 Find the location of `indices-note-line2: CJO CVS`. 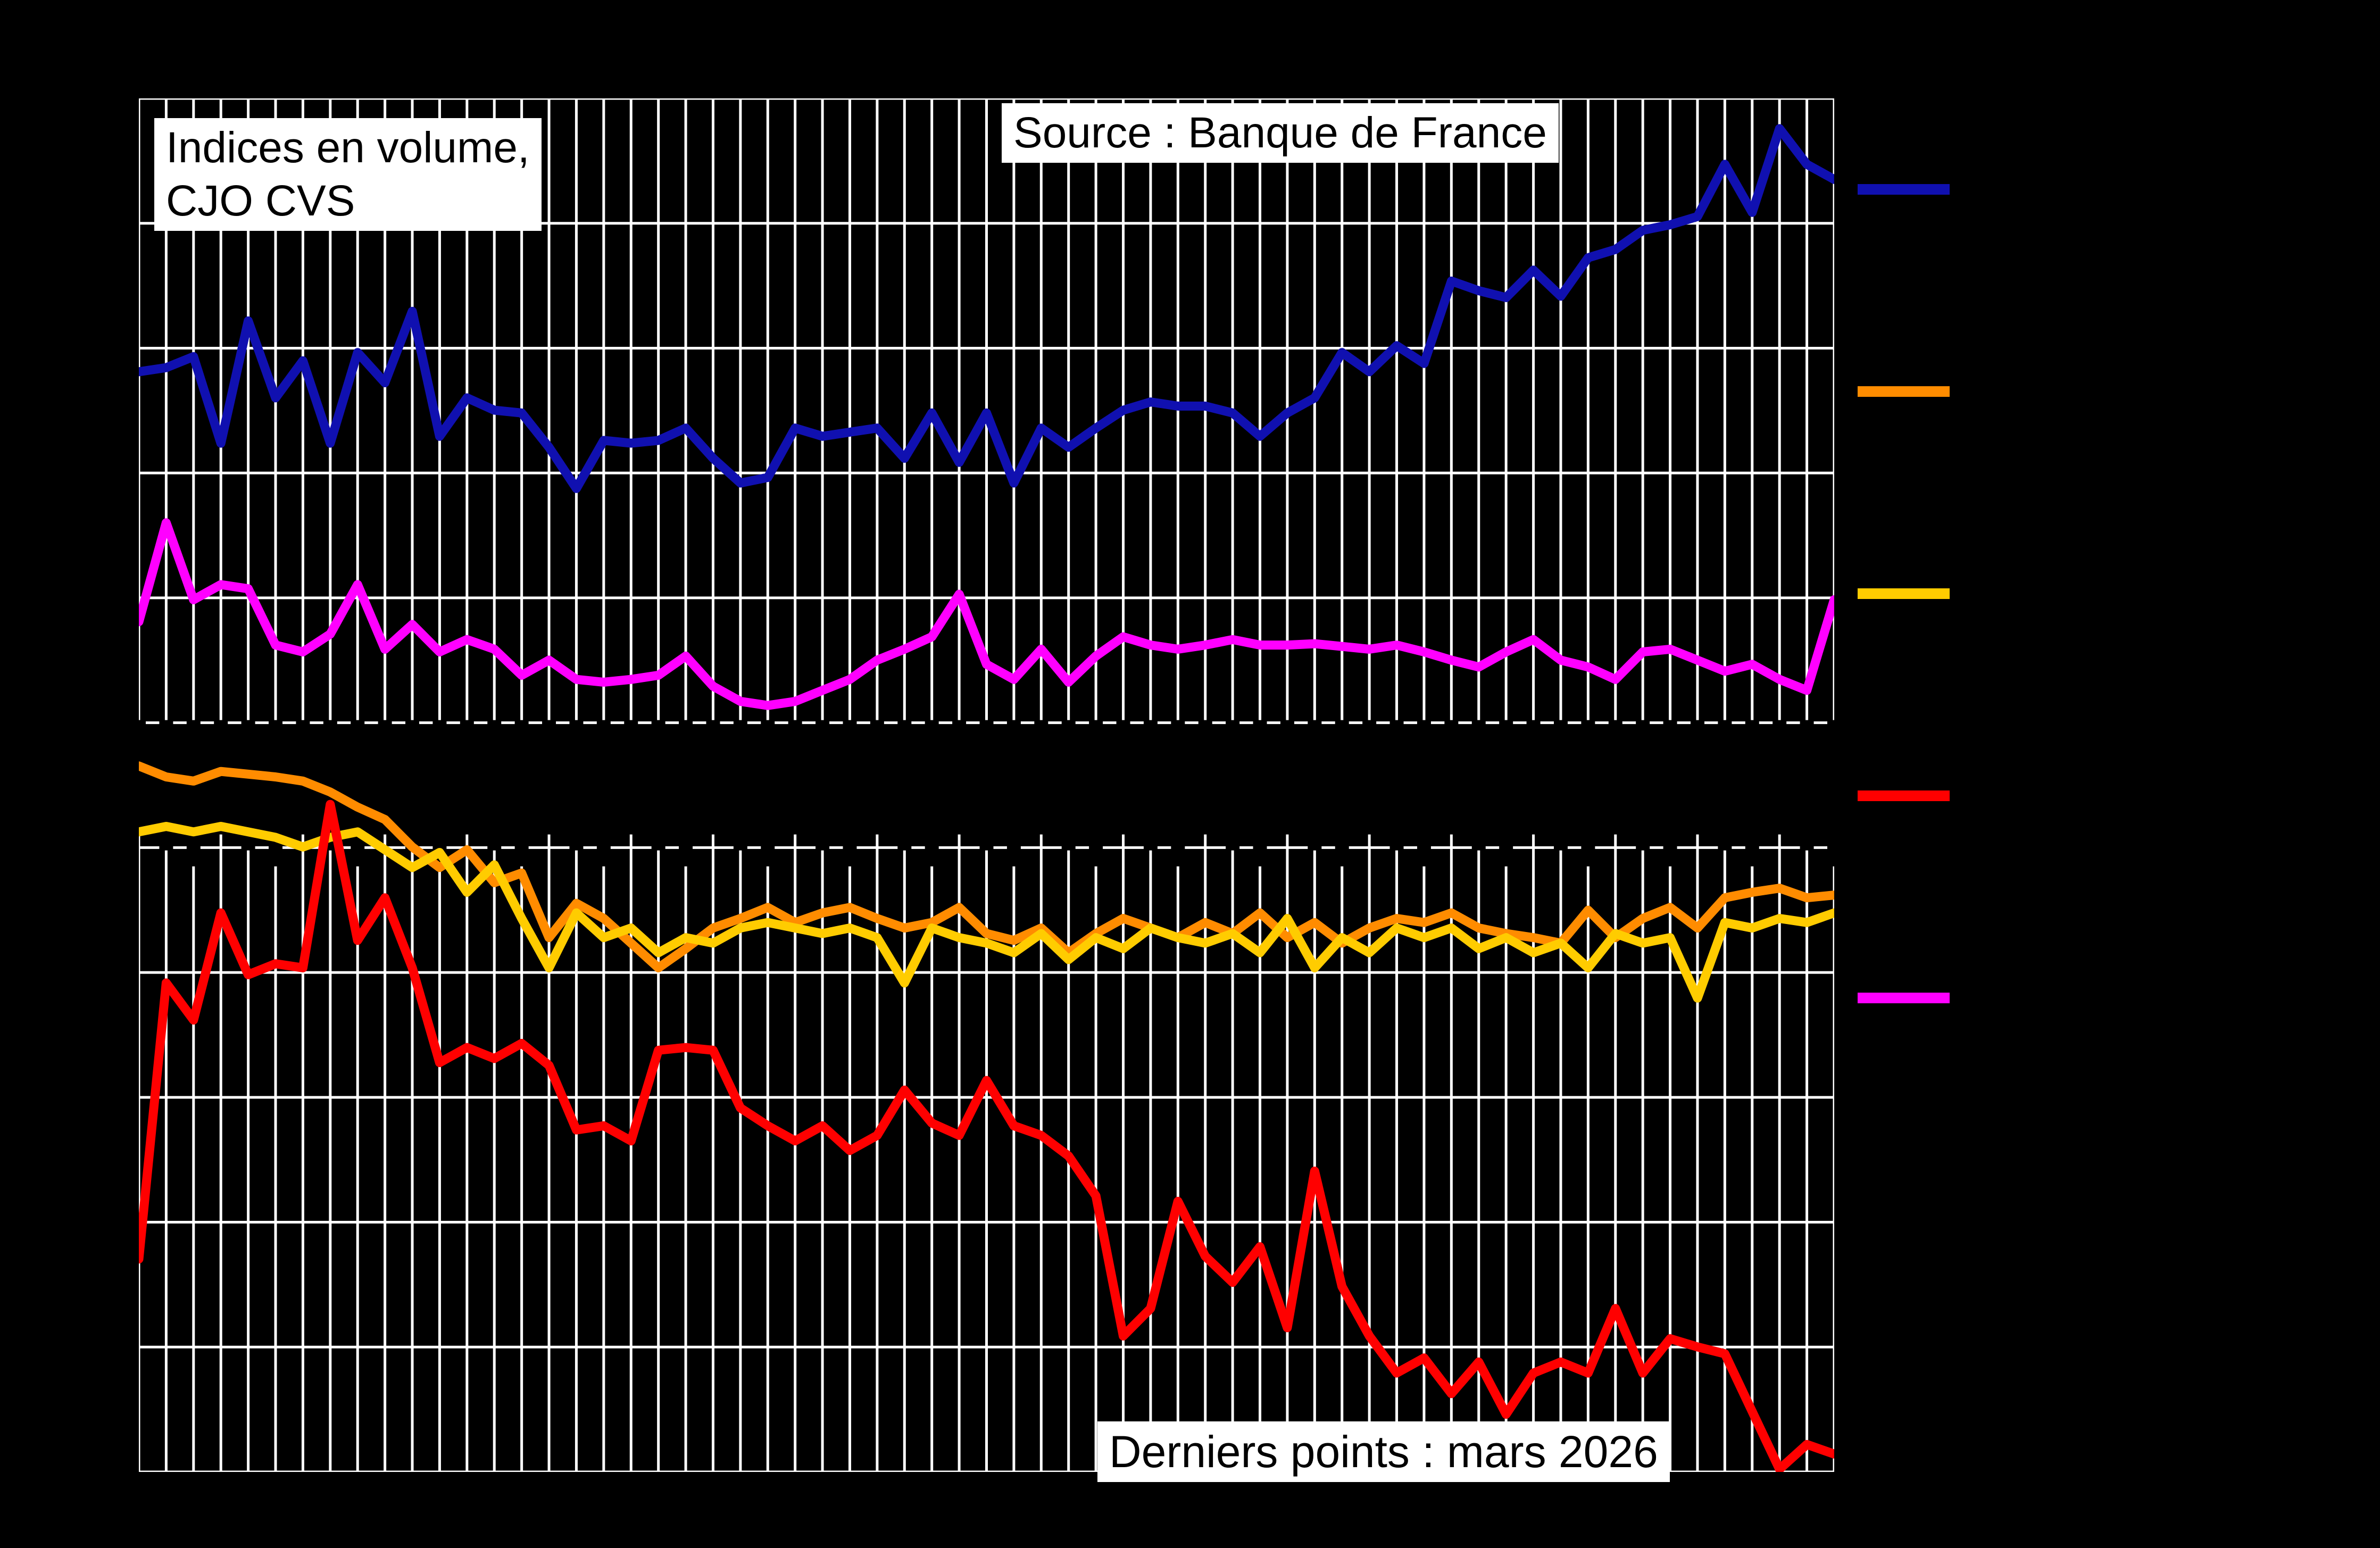

indices-note-line2: CJO CVS is located at coordinates (260, 201).